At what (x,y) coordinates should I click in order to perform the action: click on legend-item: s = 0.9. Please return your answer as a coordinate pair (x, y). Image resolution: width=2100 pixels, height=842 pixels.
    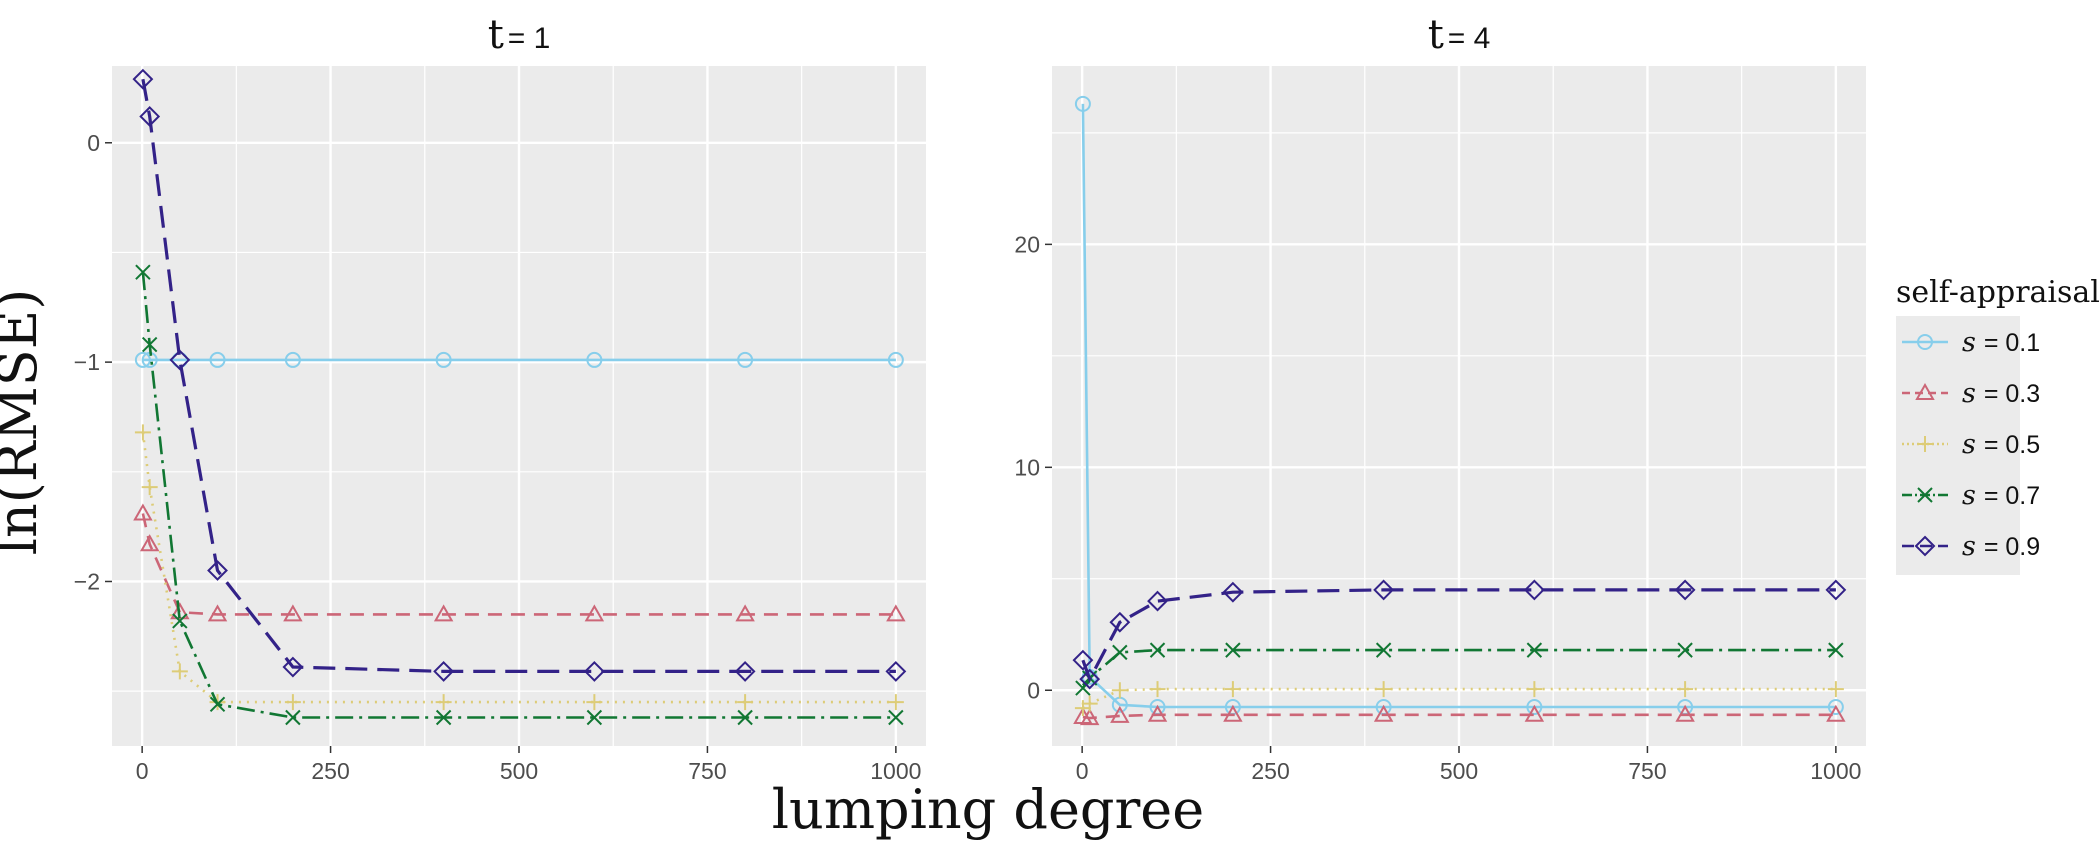
    Looking at the image, I should click on (1971, 546).